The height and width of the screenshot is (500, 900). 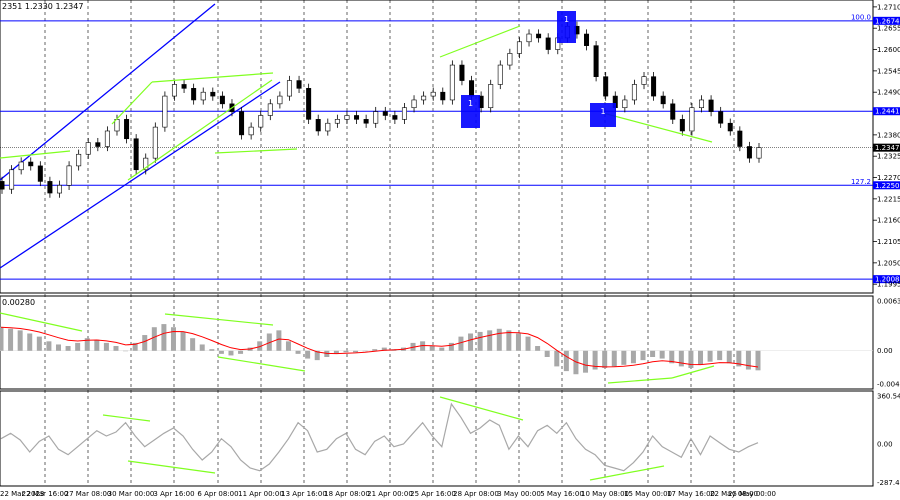 What do you see at coordinates (383, 438) in the screenshot?
I see `cci-trendlines` at bounding box center [383, 438].